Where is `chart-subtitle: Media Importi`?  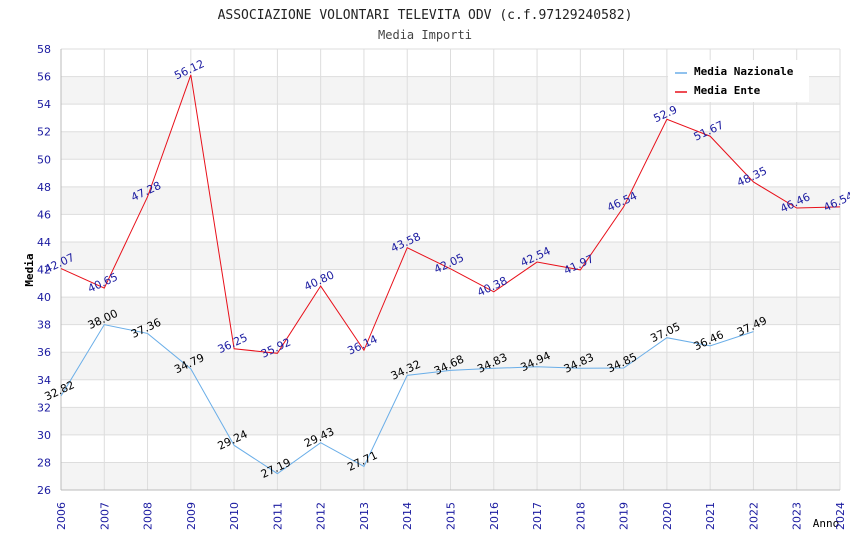 chart-subtitle: Media Importi is located at coordinates (425, 35).